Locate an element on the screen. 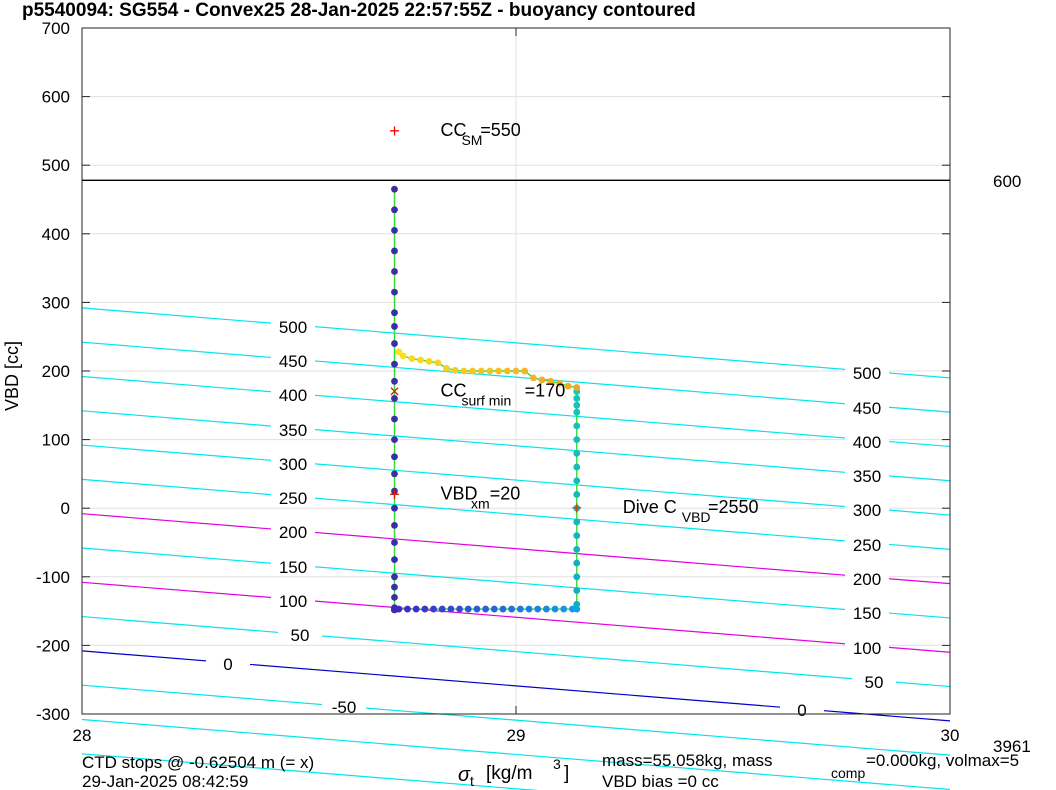  contour-label-left: 150 is located at coordinates (293, 567).